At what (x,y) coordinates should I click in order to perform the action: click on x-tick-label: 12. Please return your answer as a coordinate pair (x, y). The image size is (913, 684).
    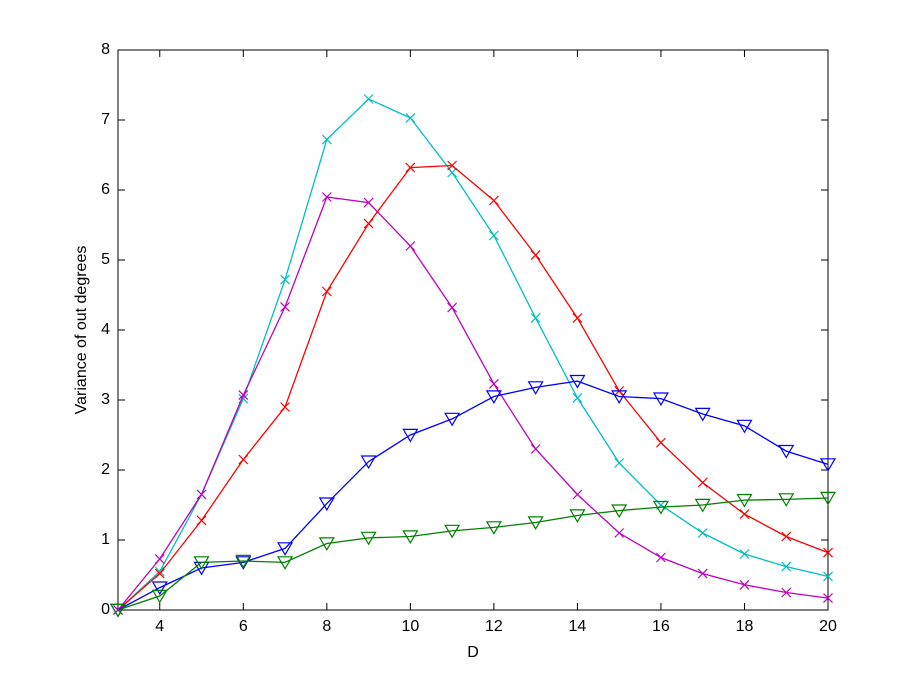
    Looking at the image, I should click on (494, 626).